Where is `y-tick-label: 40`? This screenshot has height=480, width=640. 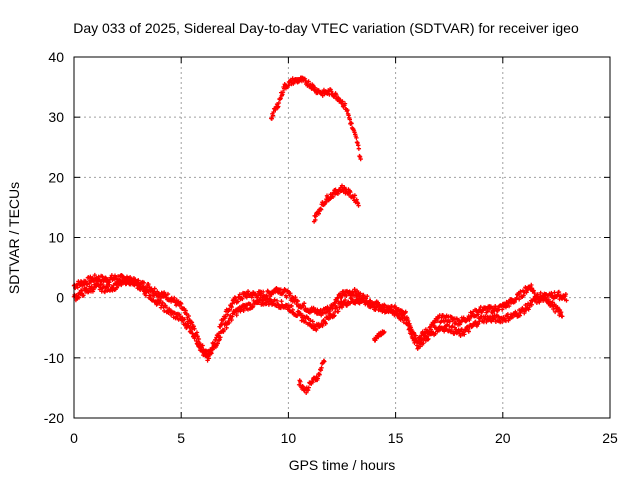
y-tick-label: 40 is located at coordinates (56, 57).